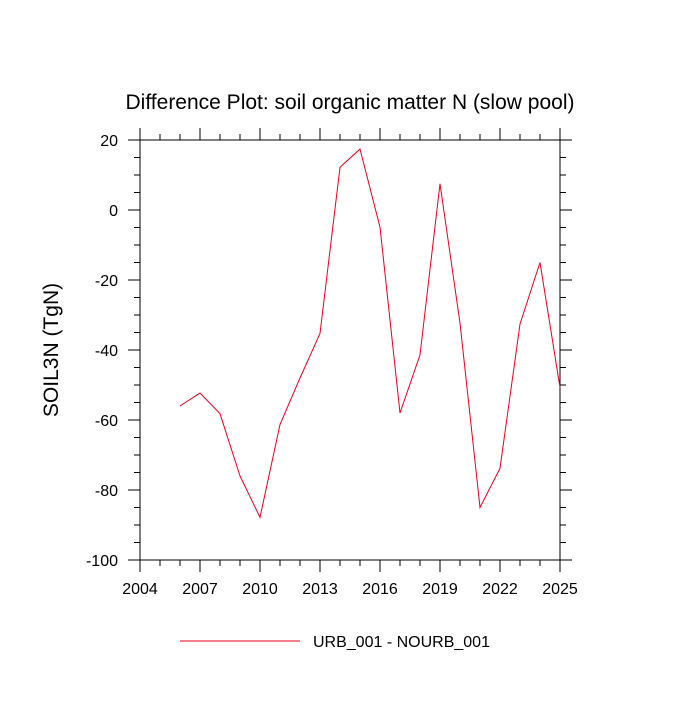 The height and width of the screenshot is (705, 700). Describe the element at coordinates (106, 421) in the screenshot. I see `y-tick-label: -60` at that location.